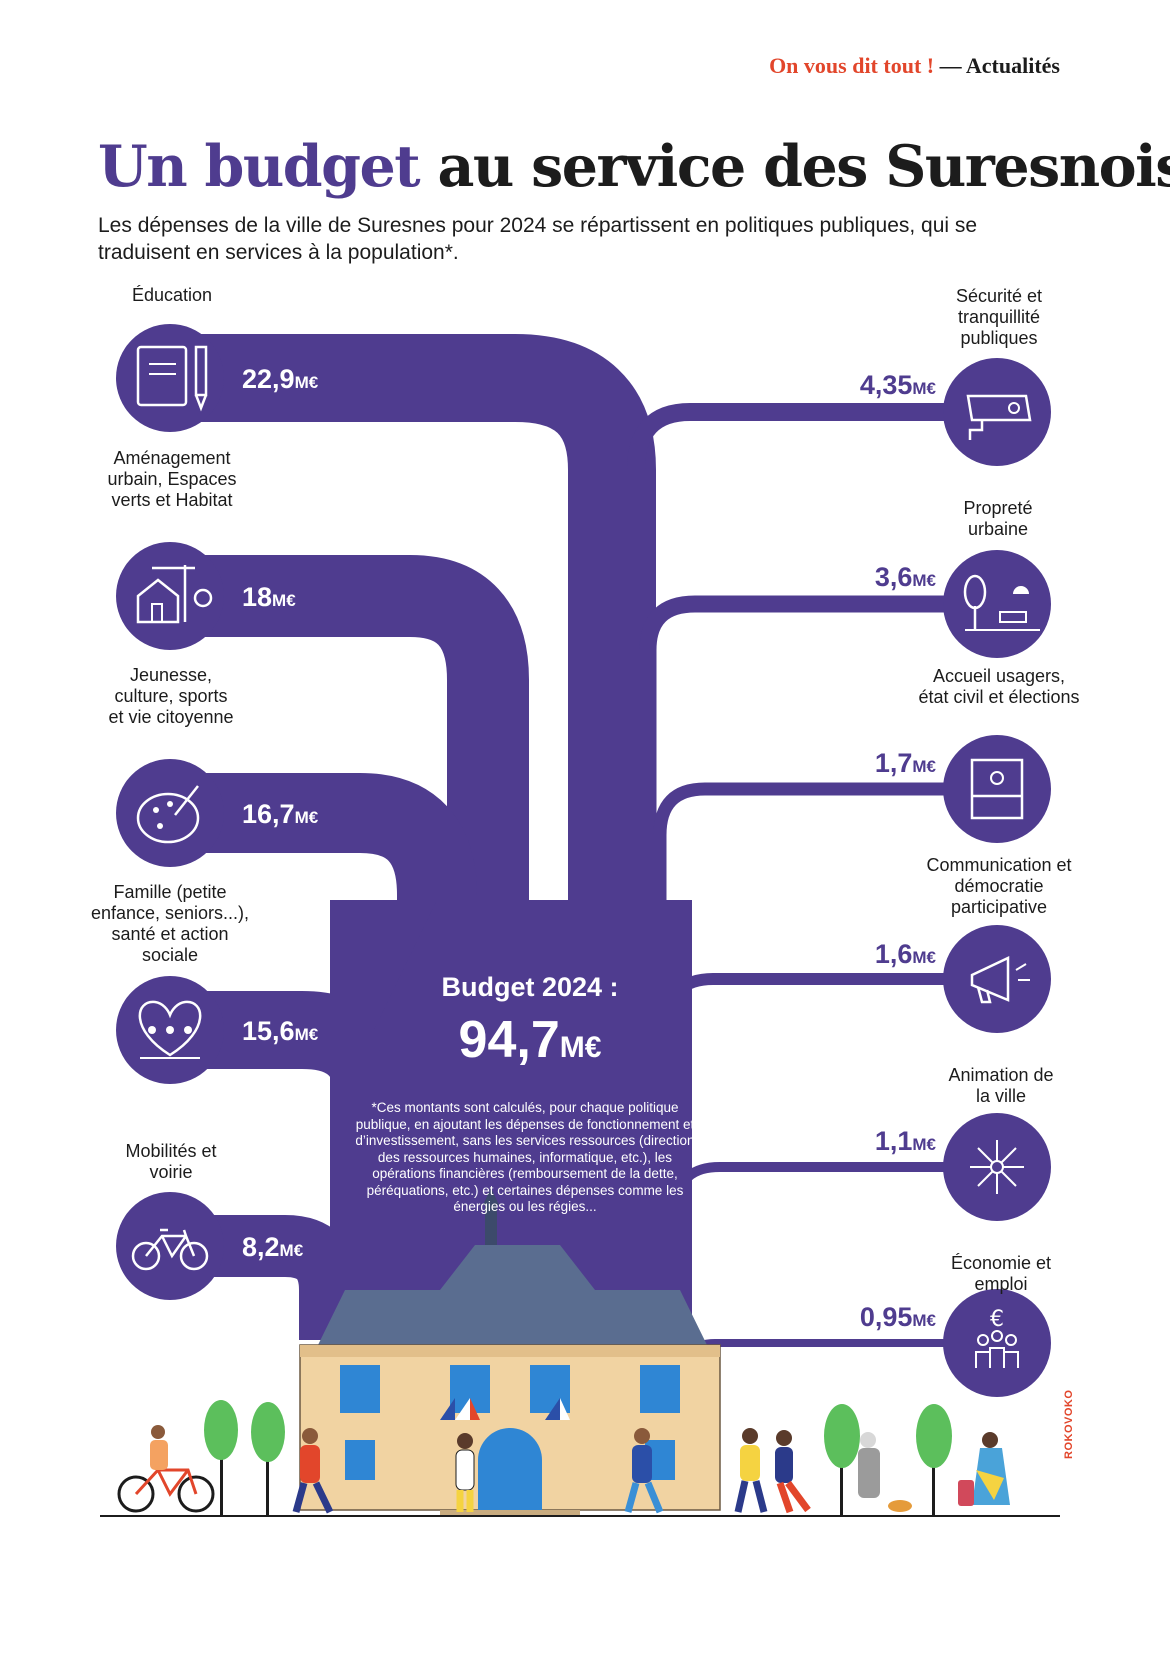  What do you see at coordinates (170, 1030) in the screenshot?
I see `family-heart-icon` at bounding box center [170, 1030].